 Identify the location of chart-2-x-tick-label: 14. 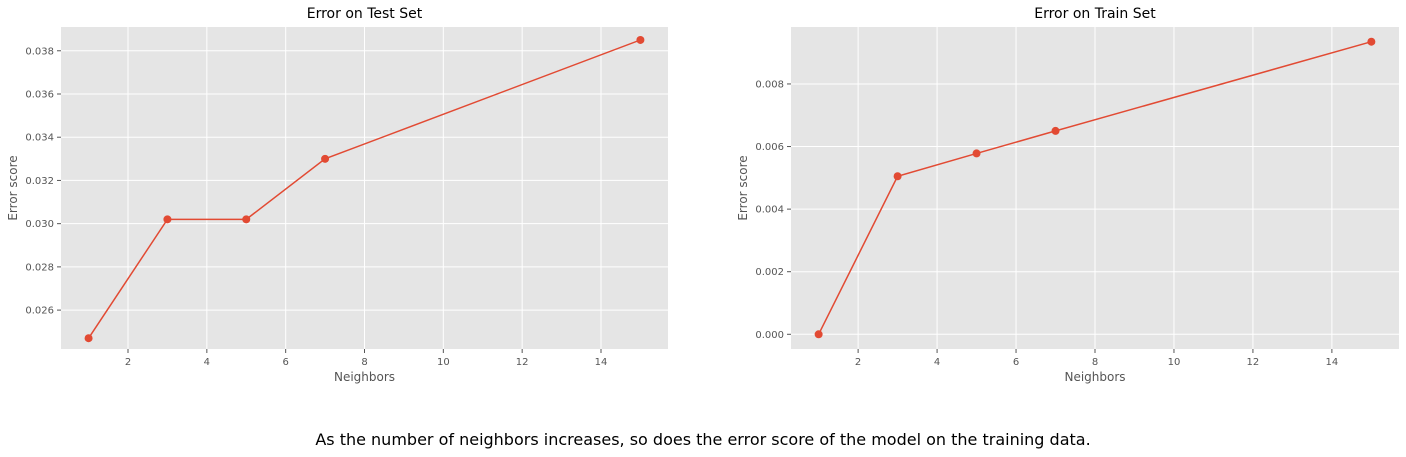
(1332, 362).